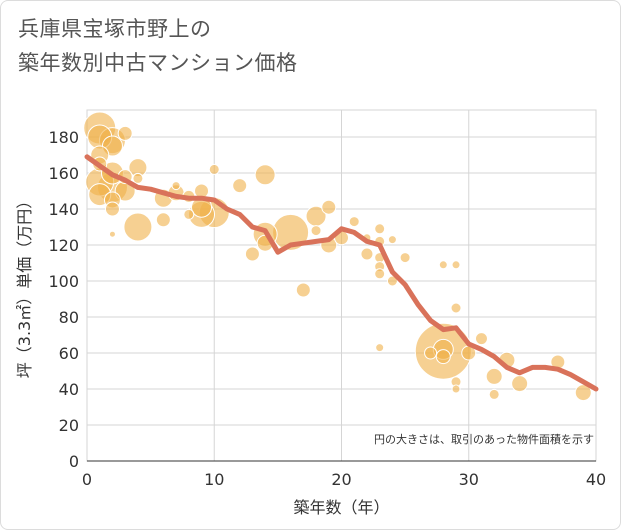  I want to click on x-tick-label: 10, so click(214, 479).